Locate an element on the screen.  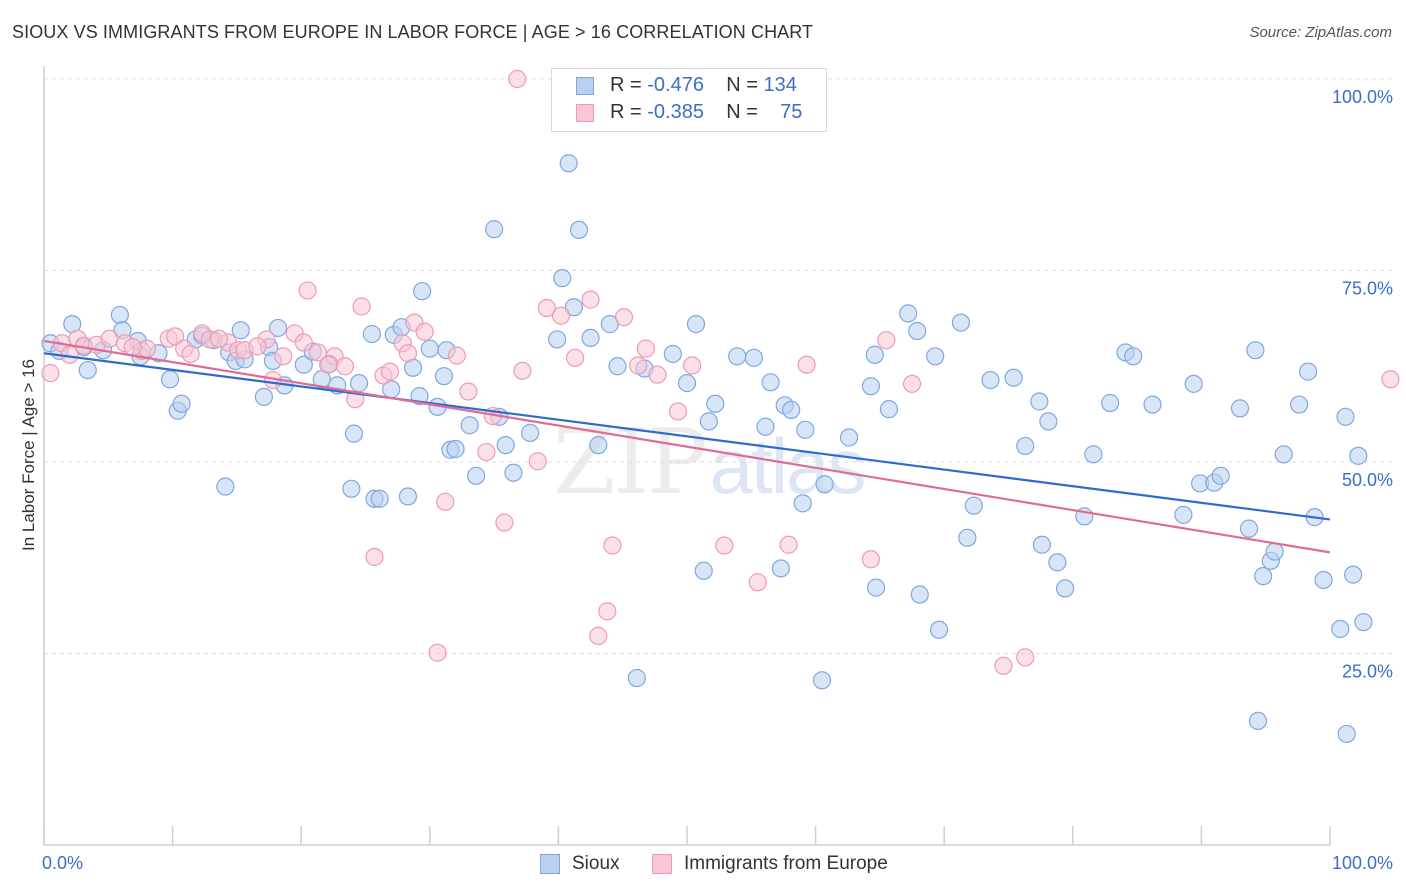
n-value: 75 is located at coordinates (791, 112).